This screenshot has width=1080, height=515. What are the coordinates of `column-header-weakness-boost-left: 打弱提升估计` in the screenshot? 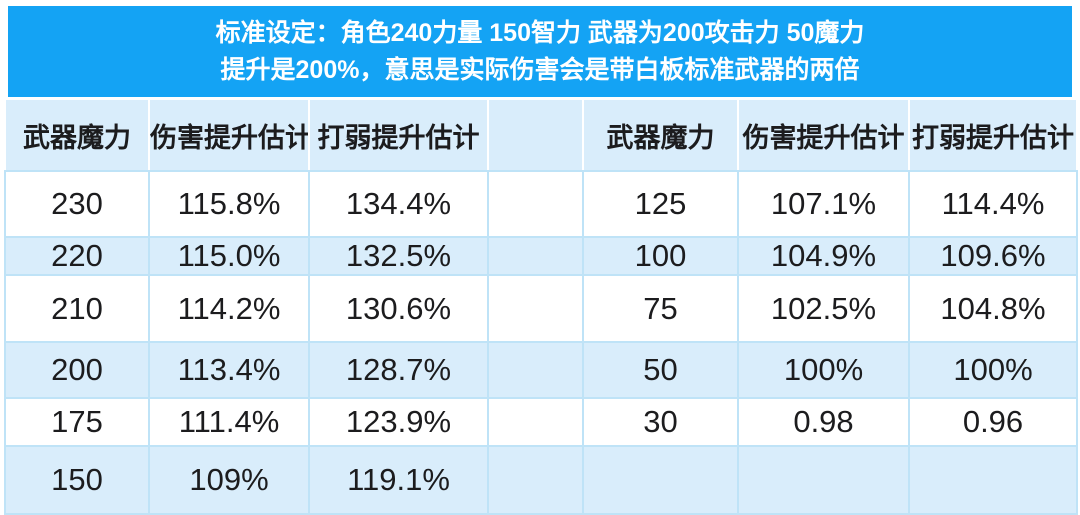 It's located at (398, 135).